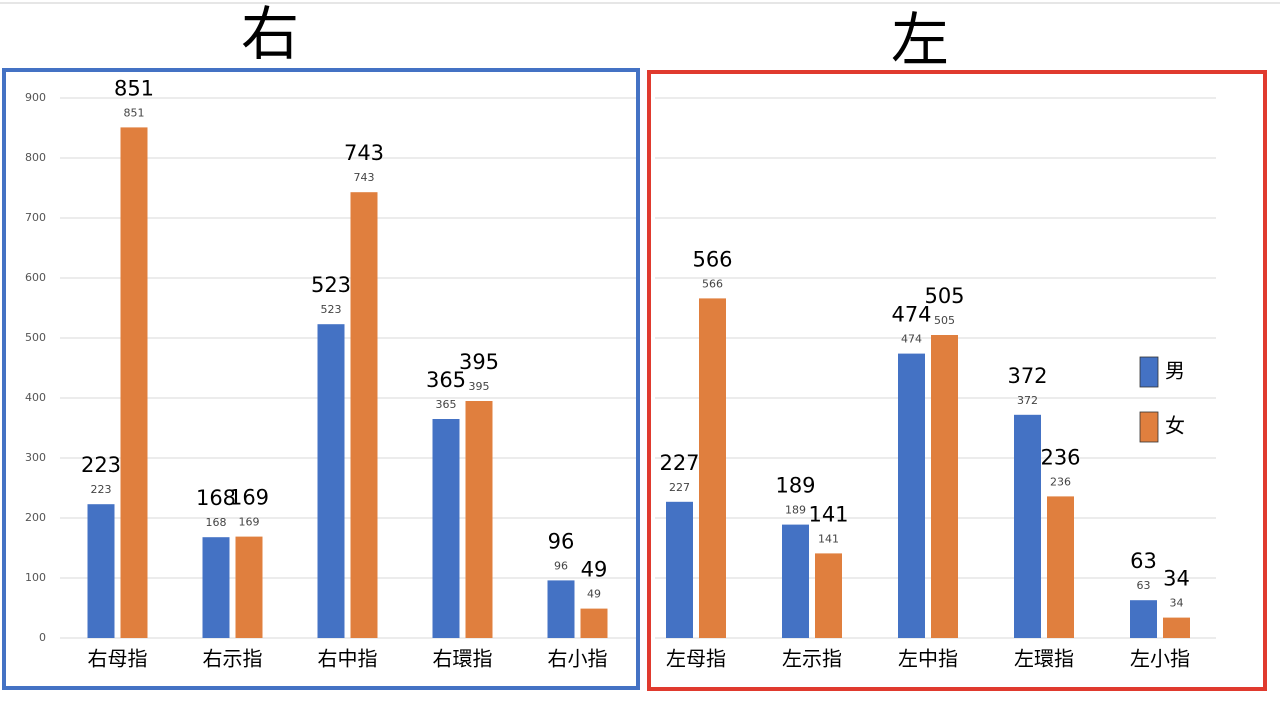  I want to click on data-label-large: 743, so click(364, 153).